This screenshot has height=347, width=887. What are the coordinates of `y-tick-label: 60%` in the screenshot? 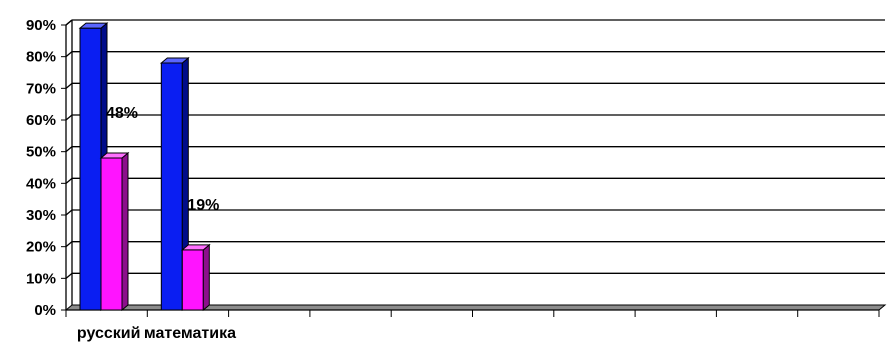 It's located at (41, 120).